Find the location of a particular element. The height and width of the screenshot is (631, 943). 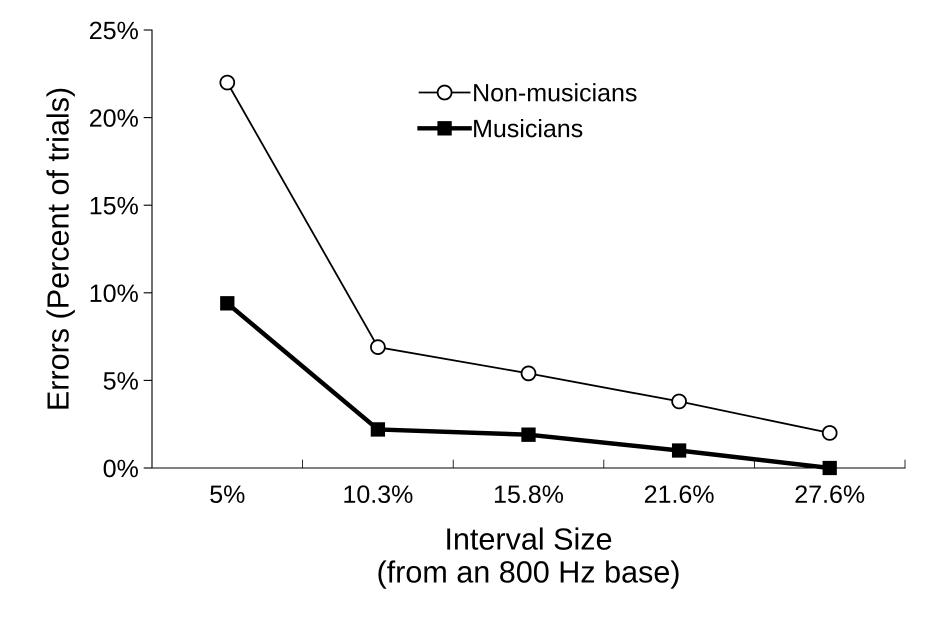

y-axis-title: Errors (Percent of trials) is located at coordinates (60, 248).